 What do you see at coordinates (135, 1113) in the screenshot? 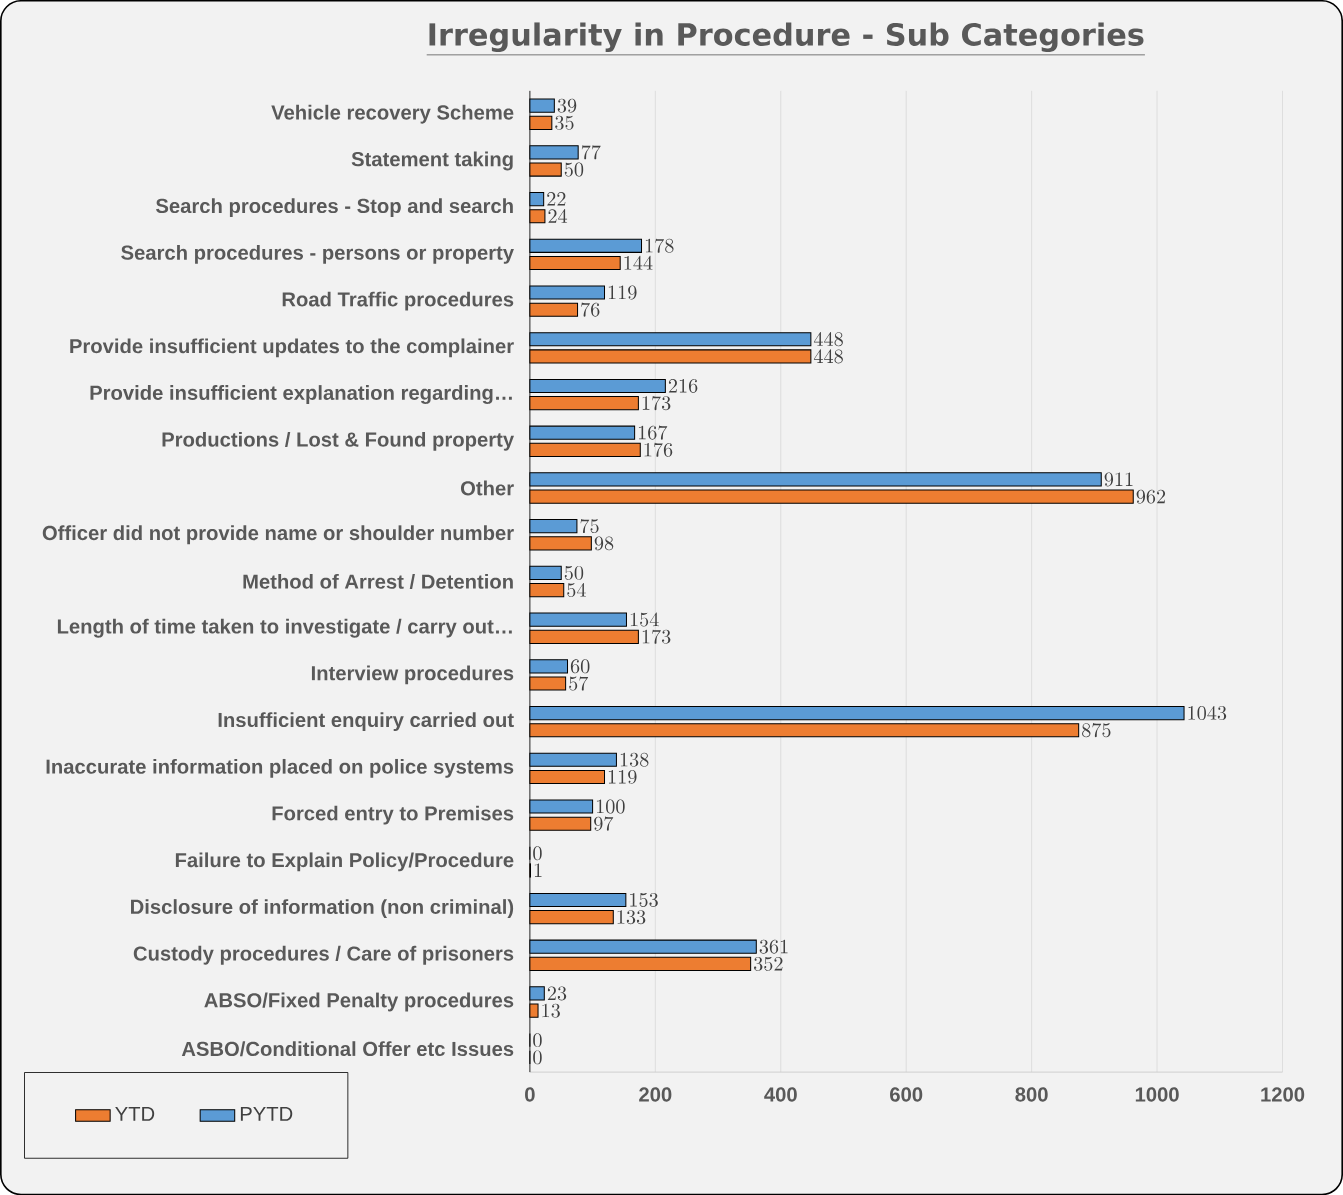
I see `legend-label: YTD` at bounding box center [135, 1113].